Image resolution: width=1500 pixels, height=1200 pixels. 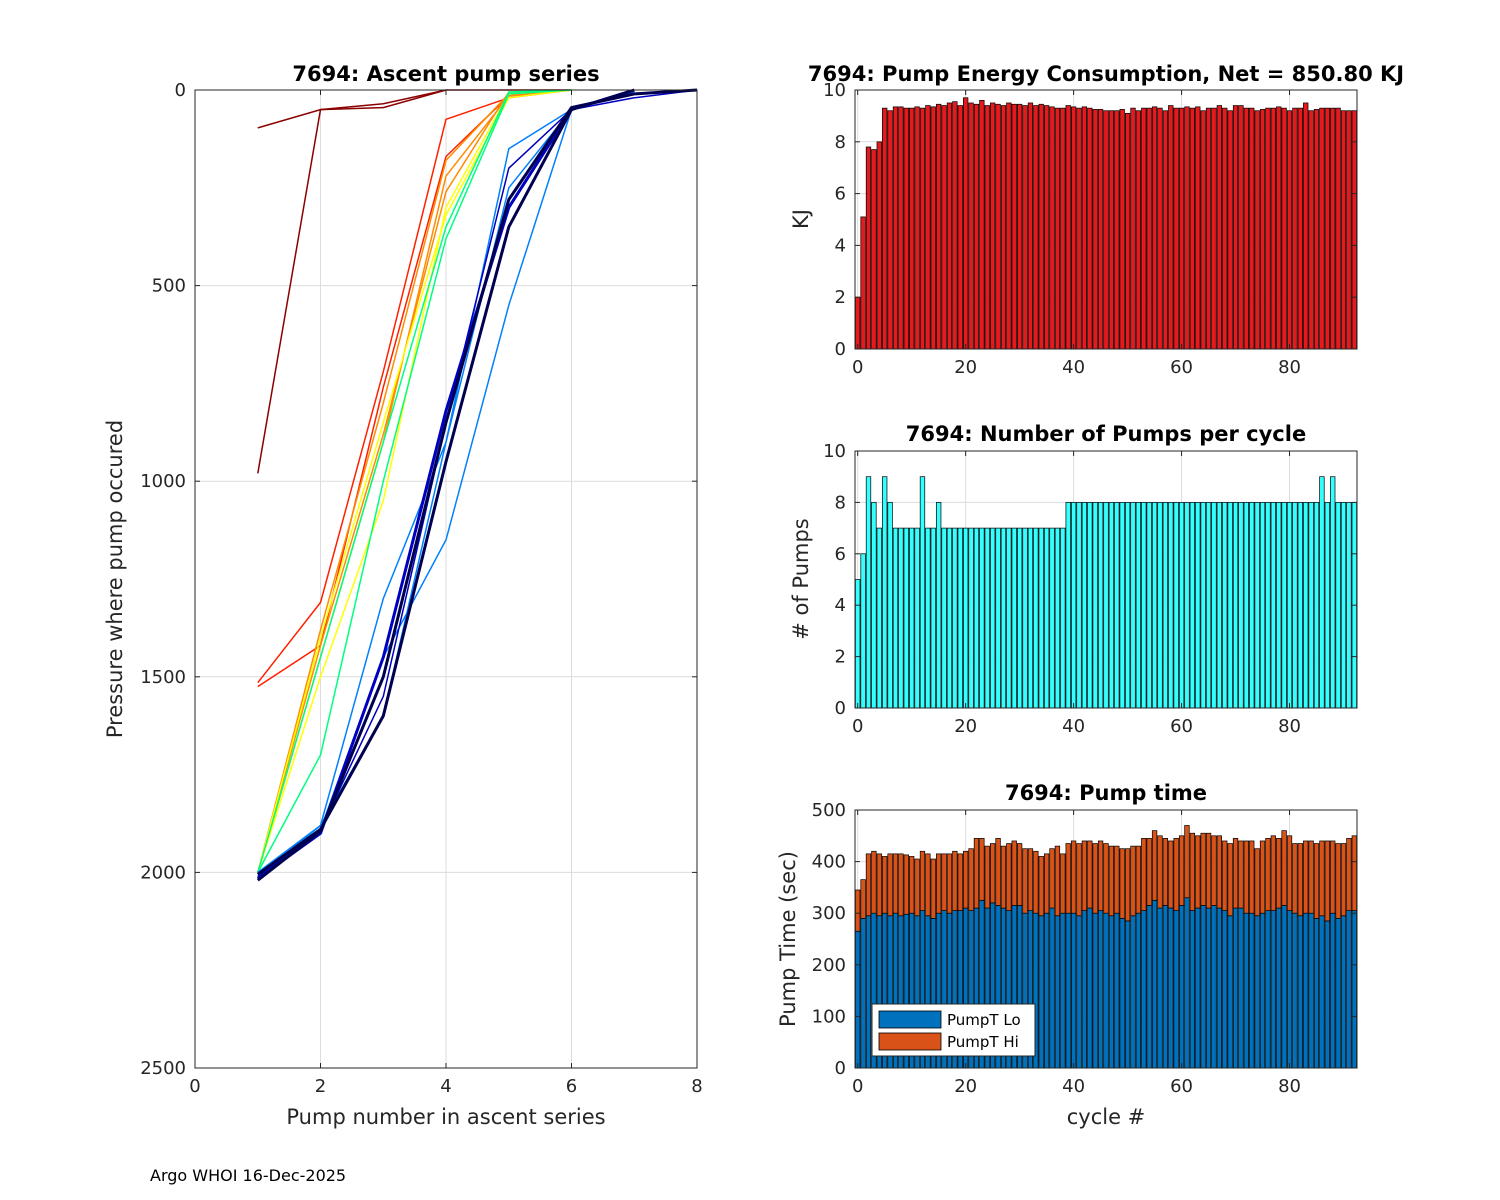 I want to click on ytick-label: 300, so click(x=829, y=913).